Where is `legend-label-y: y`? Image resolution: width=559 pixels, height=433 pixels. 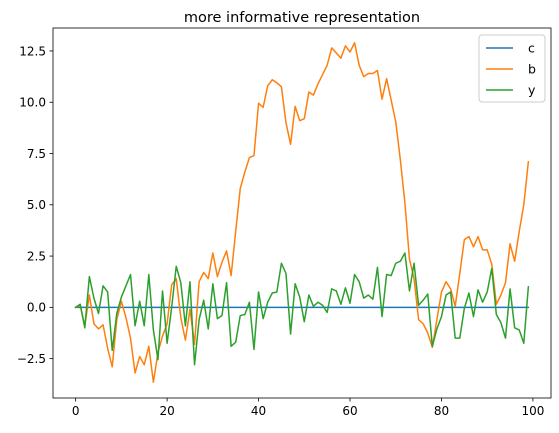 legend-label-y: y is located at coordinates (532, 90).